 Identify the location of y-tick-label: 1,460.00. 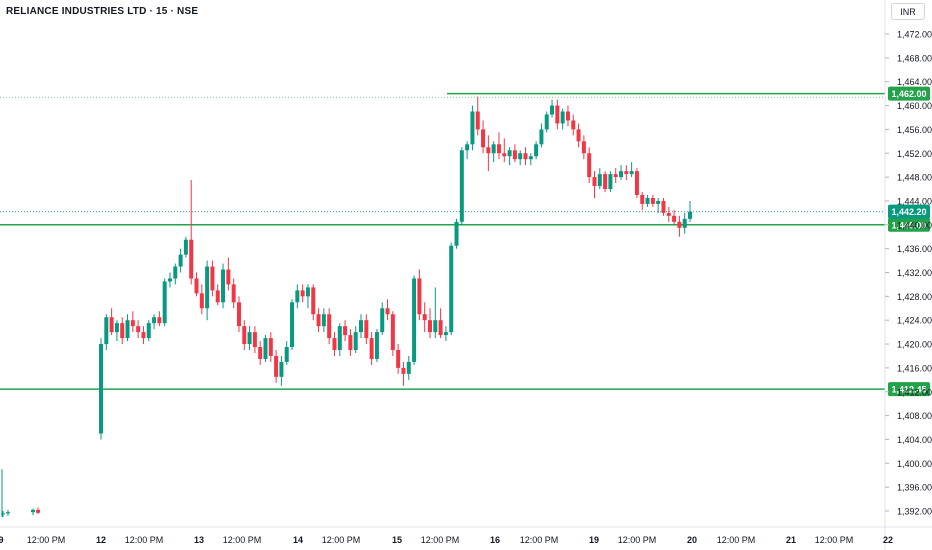
(914, 106).